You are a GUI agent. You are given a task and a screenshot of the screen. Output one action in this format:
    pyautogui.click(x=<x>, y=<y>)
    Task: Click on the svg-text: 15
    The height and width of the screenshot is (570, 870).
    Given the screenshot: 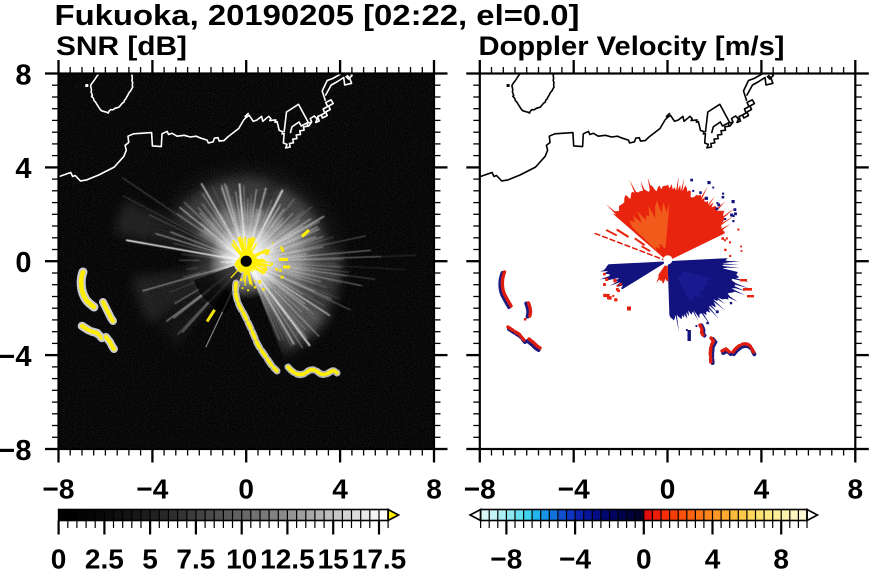 What is the action you would take?
    pyautogui.click(x=333, y=557)
    